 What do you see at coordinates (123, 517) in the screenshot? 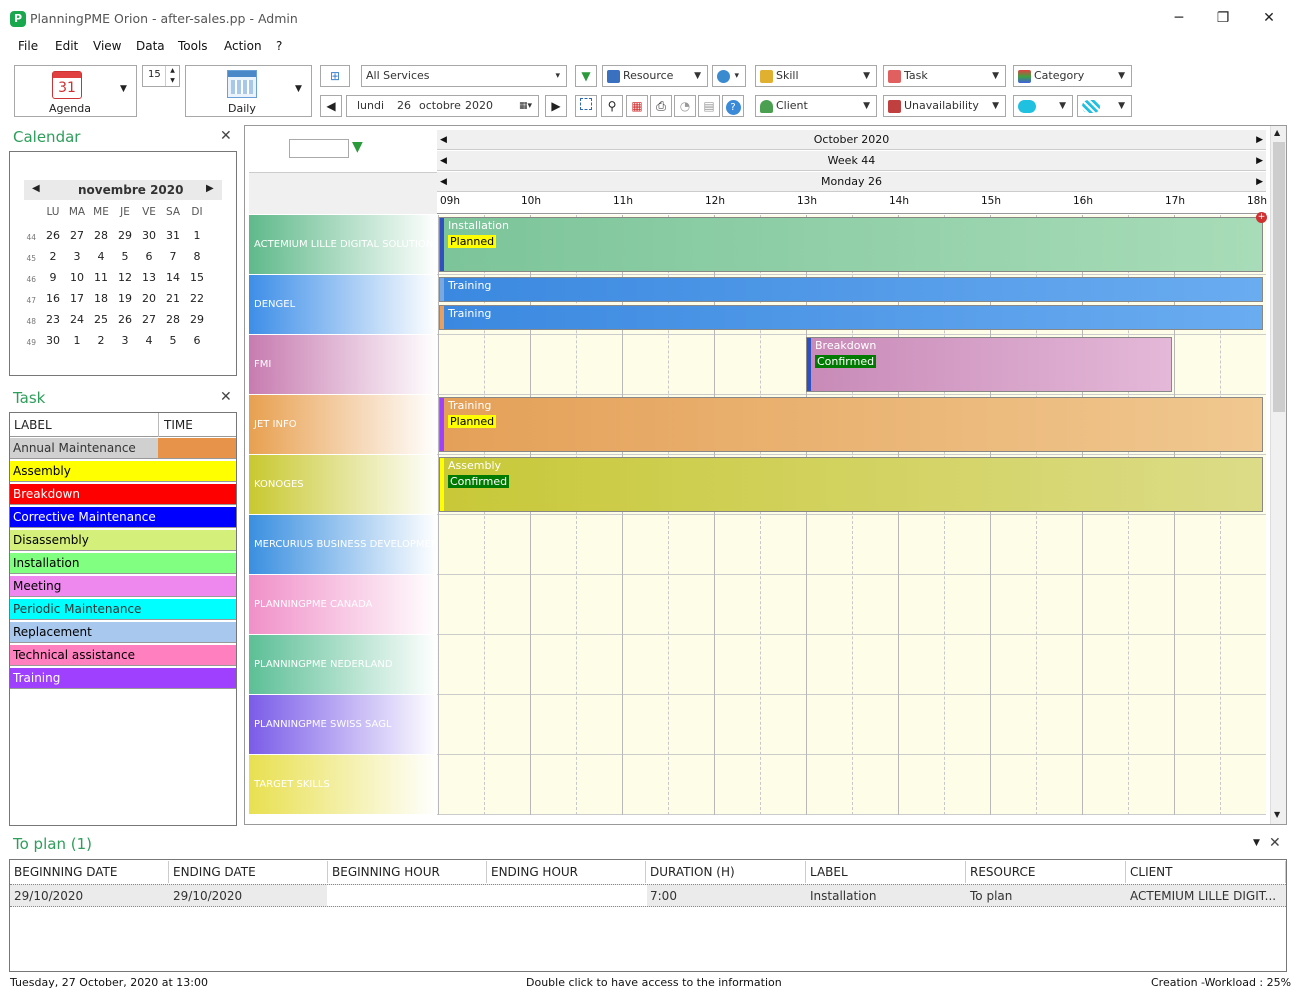
I see `task-list-item: Corrective Maintenance` at bounding box center [123, 517].